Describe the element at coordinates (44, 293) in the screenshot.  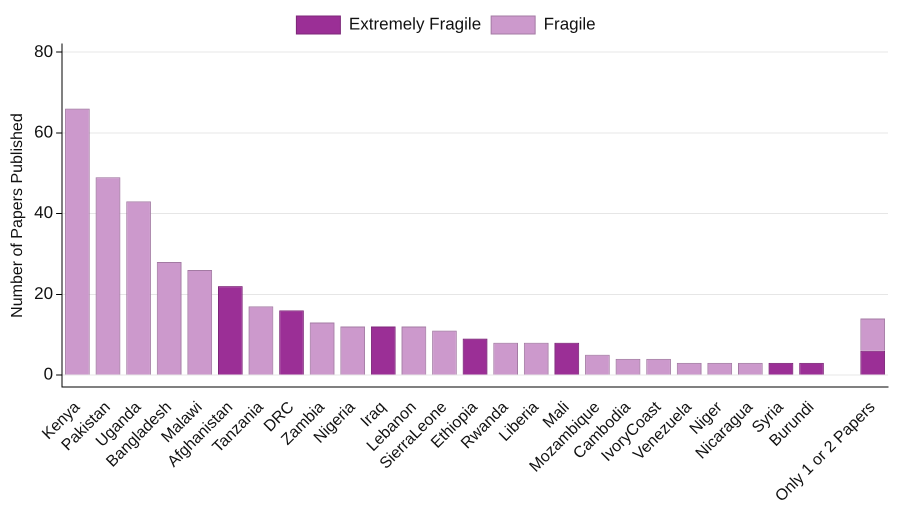
I see `y-tick-label: 20` at that location.